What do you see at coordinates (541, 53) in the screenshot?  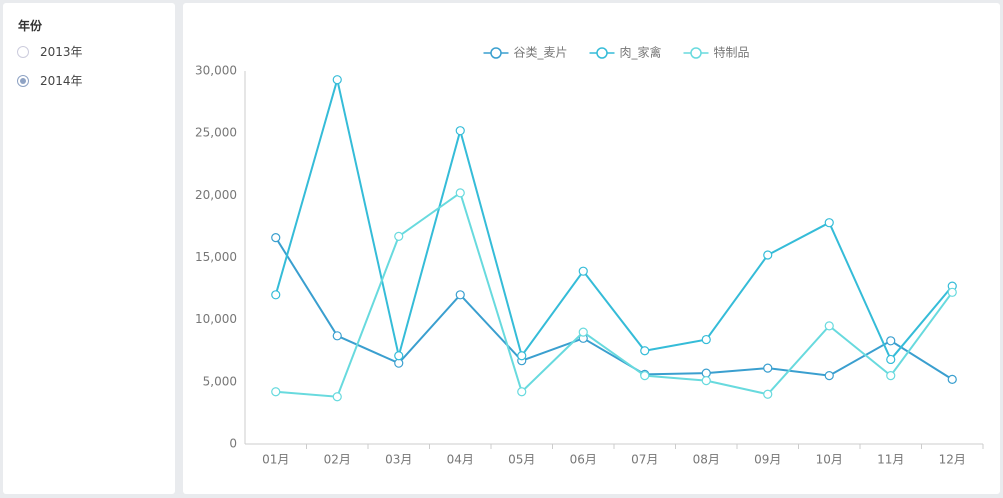 I see `legend-label: 谷类_麦片` at bounding box center [541, 53].